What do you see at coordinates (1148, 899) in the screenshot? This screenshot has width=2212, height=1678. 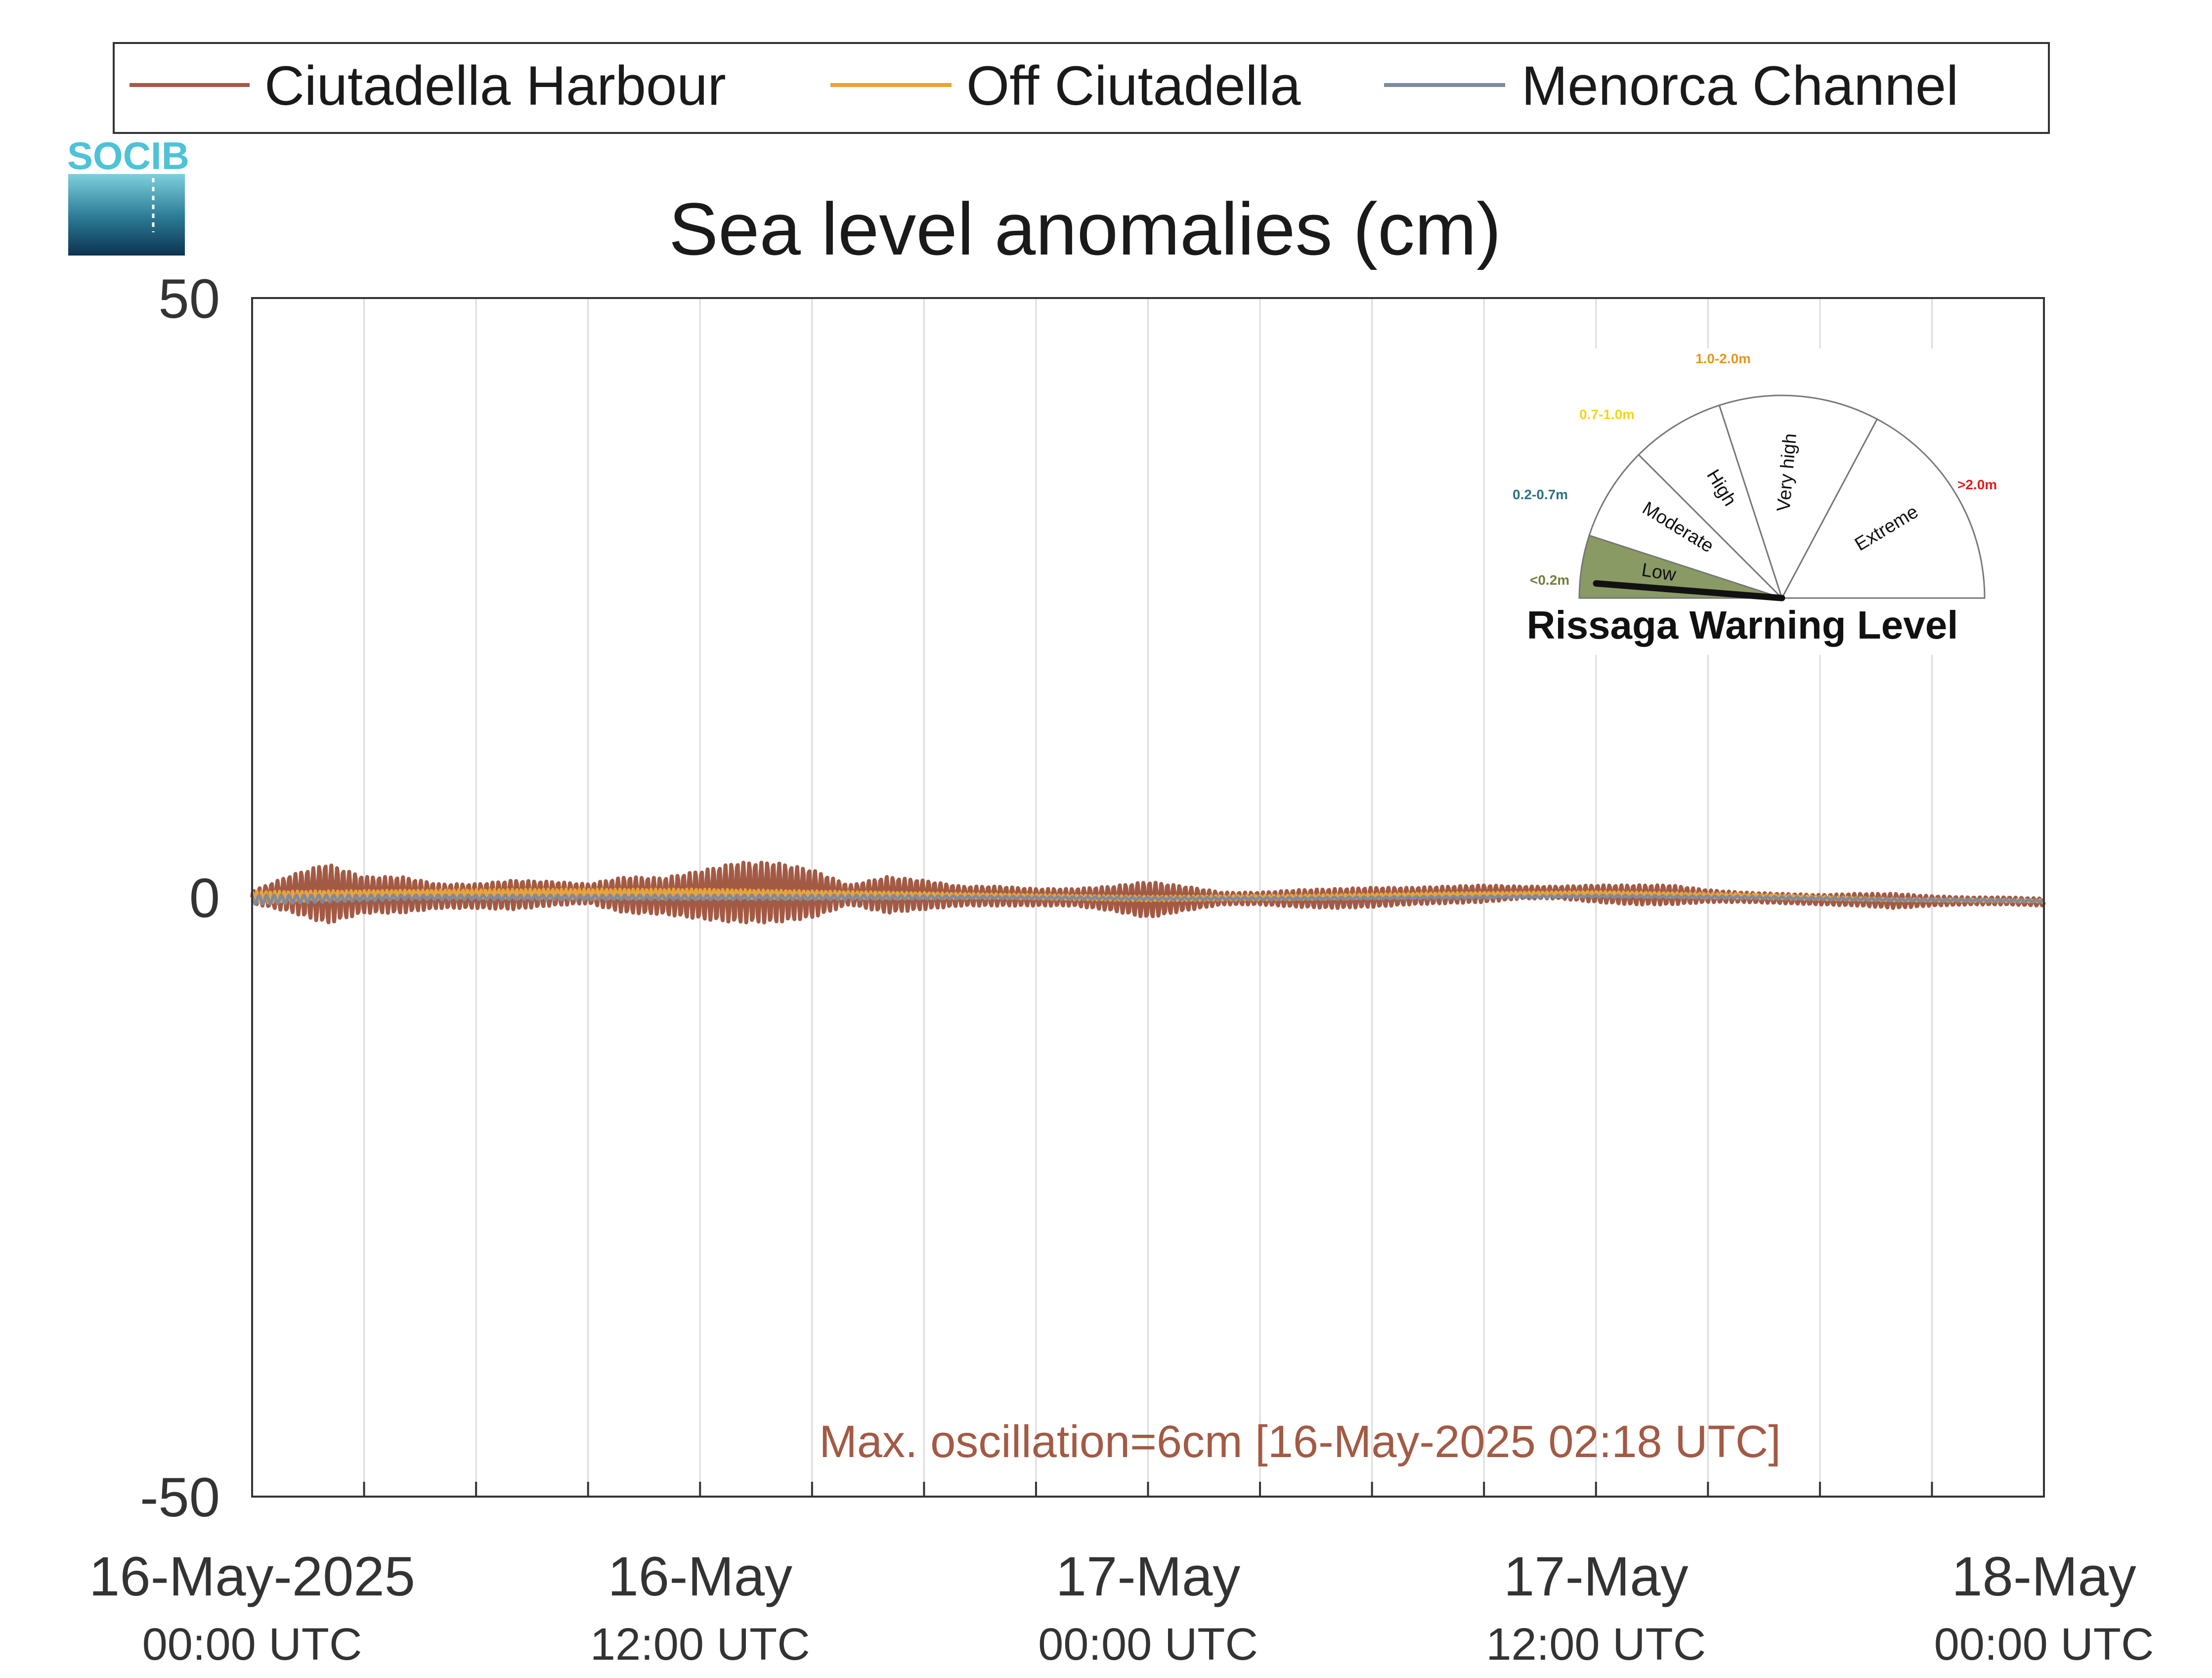 I see `series-line` at bounding box center [1148, 899].